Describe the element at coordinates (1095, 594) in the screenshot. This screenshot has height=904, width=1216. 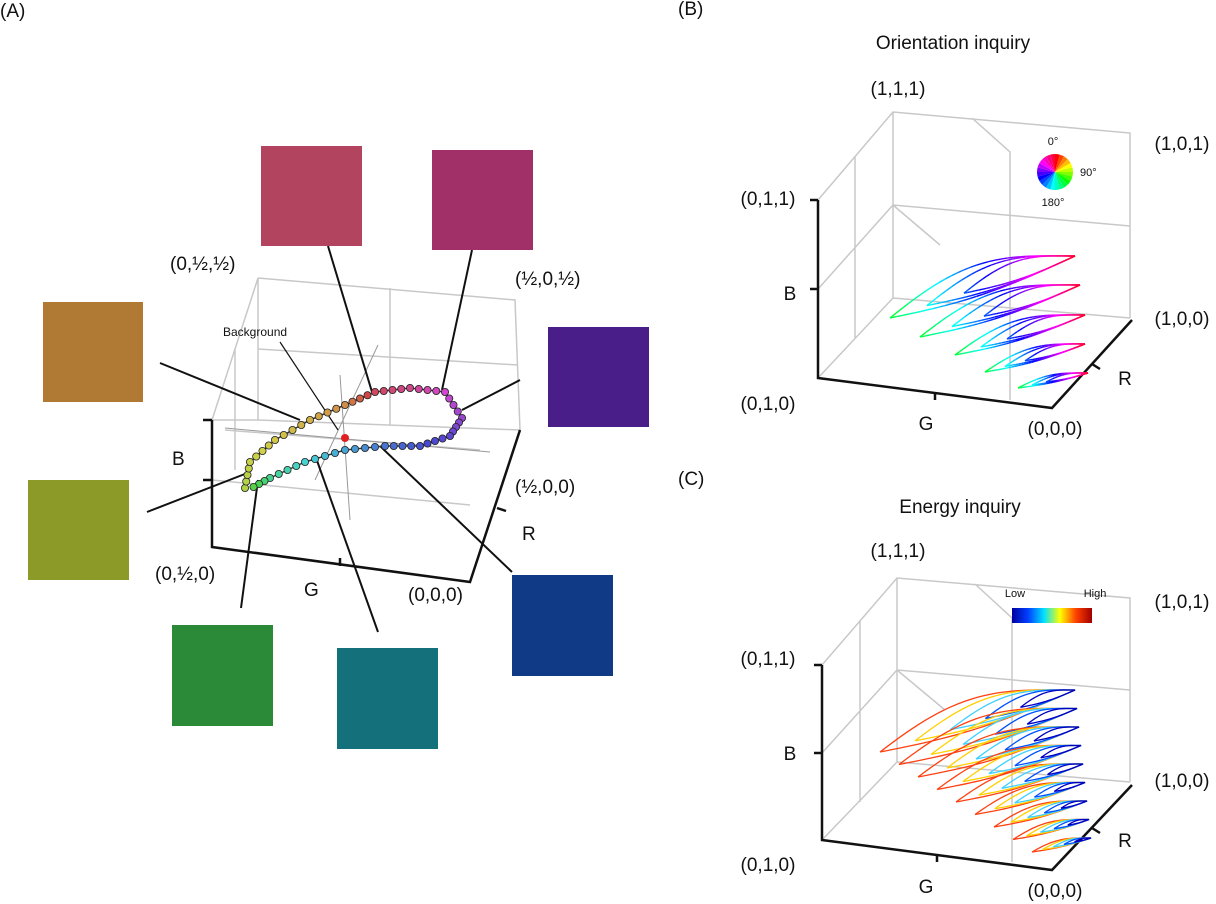
I see `colorbar-label: High` at that location.